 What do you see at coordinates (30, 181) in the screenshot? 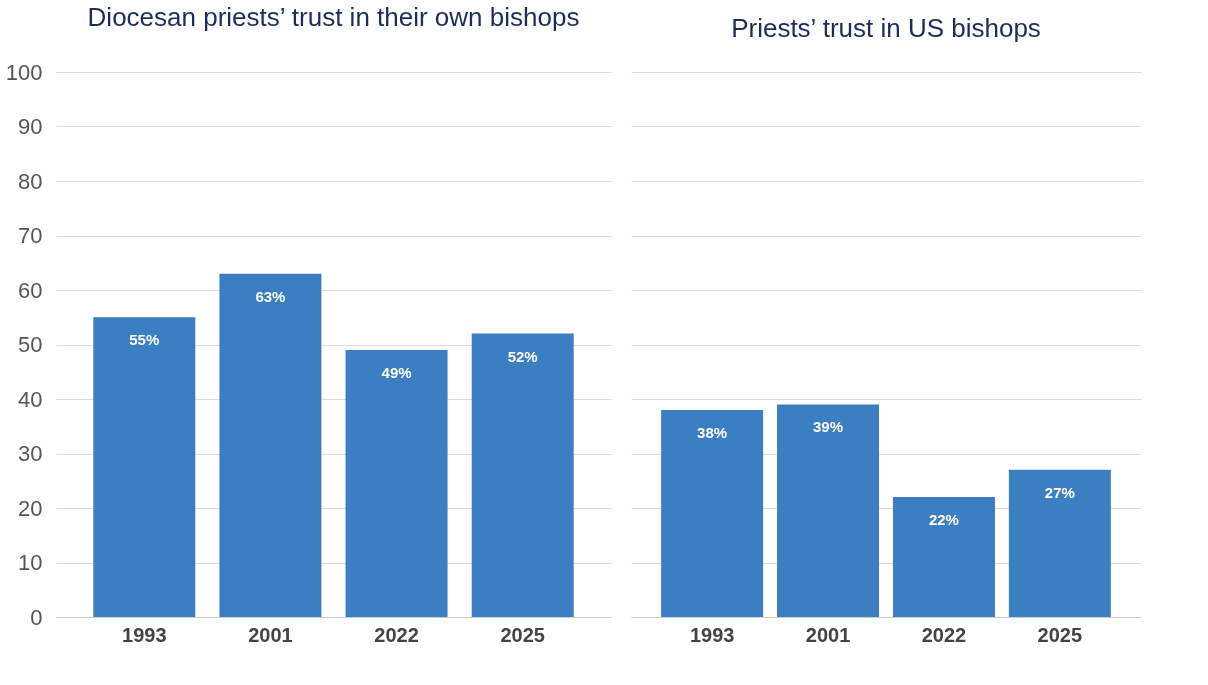
I see `y-tick-label: 80` at bounding box center [30, 181].